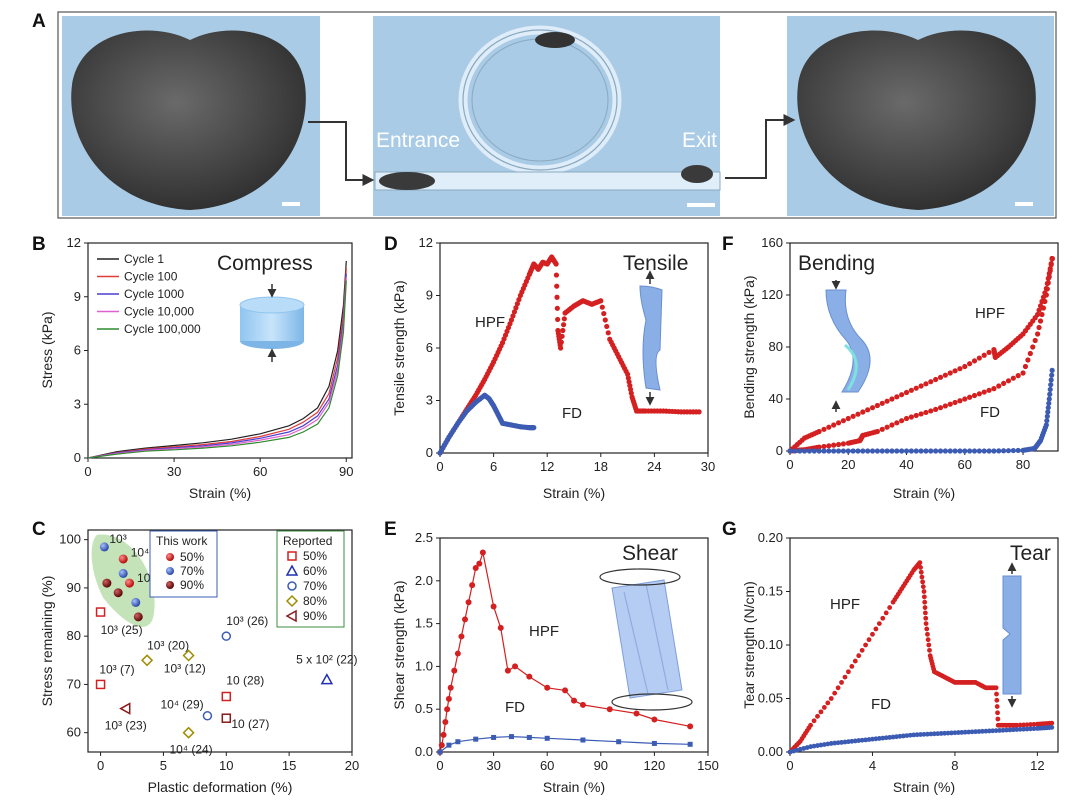  What do you see at coordinates (123, 573) in the screenshot?
I see `this-work-point` at bounding box center [123, 573].